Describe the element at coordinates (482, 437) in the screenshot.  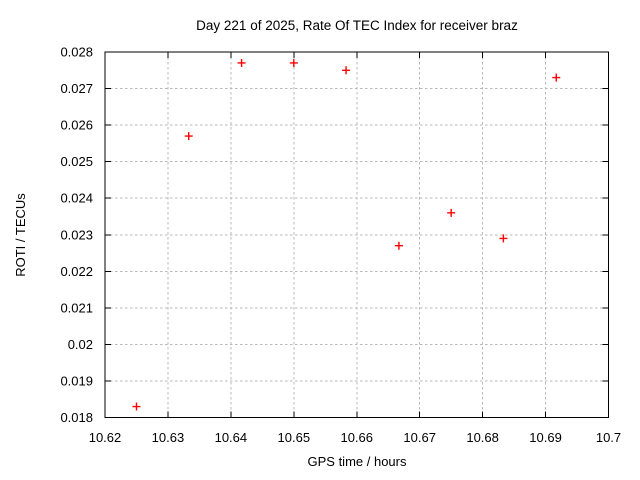
I see `x-tick-label: 10.68` at that location.